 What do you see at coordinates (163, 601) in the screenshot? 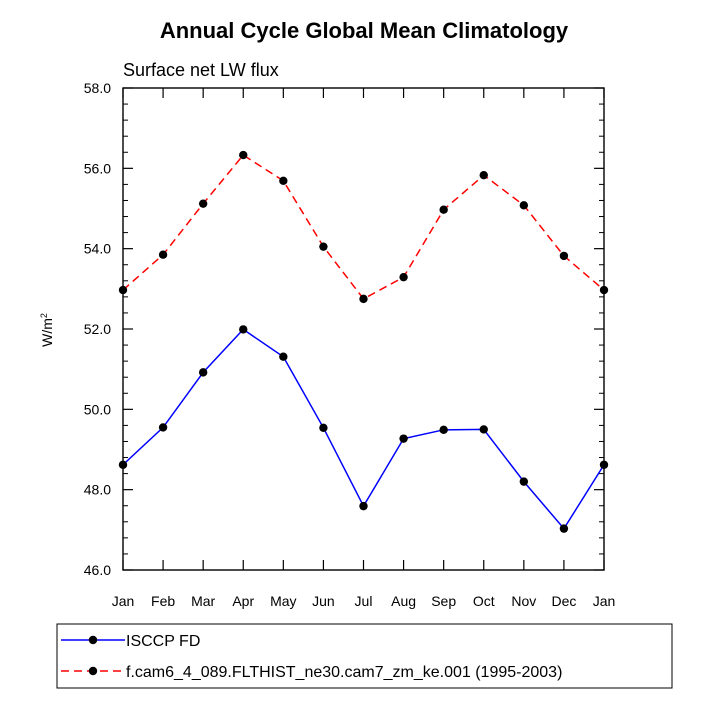
I see `x-tick-label: Feb` at bounding box center [163, 601].